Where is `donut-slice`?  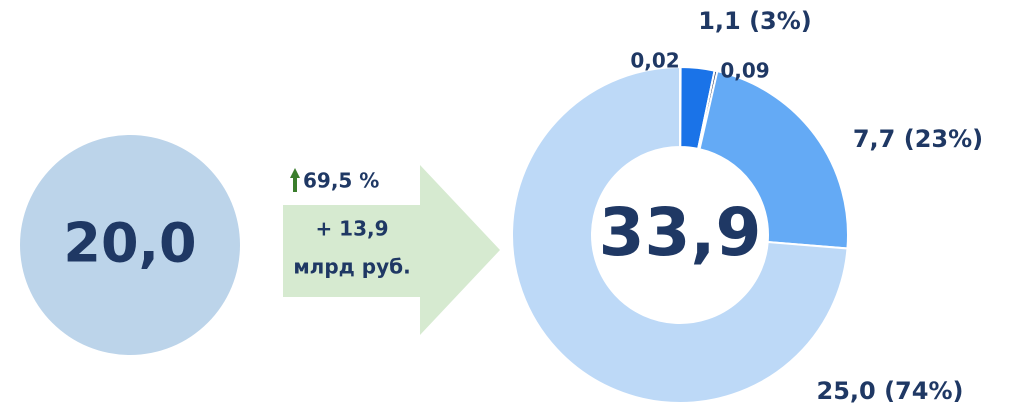 donut-slice is located at coordinates (773, 160).